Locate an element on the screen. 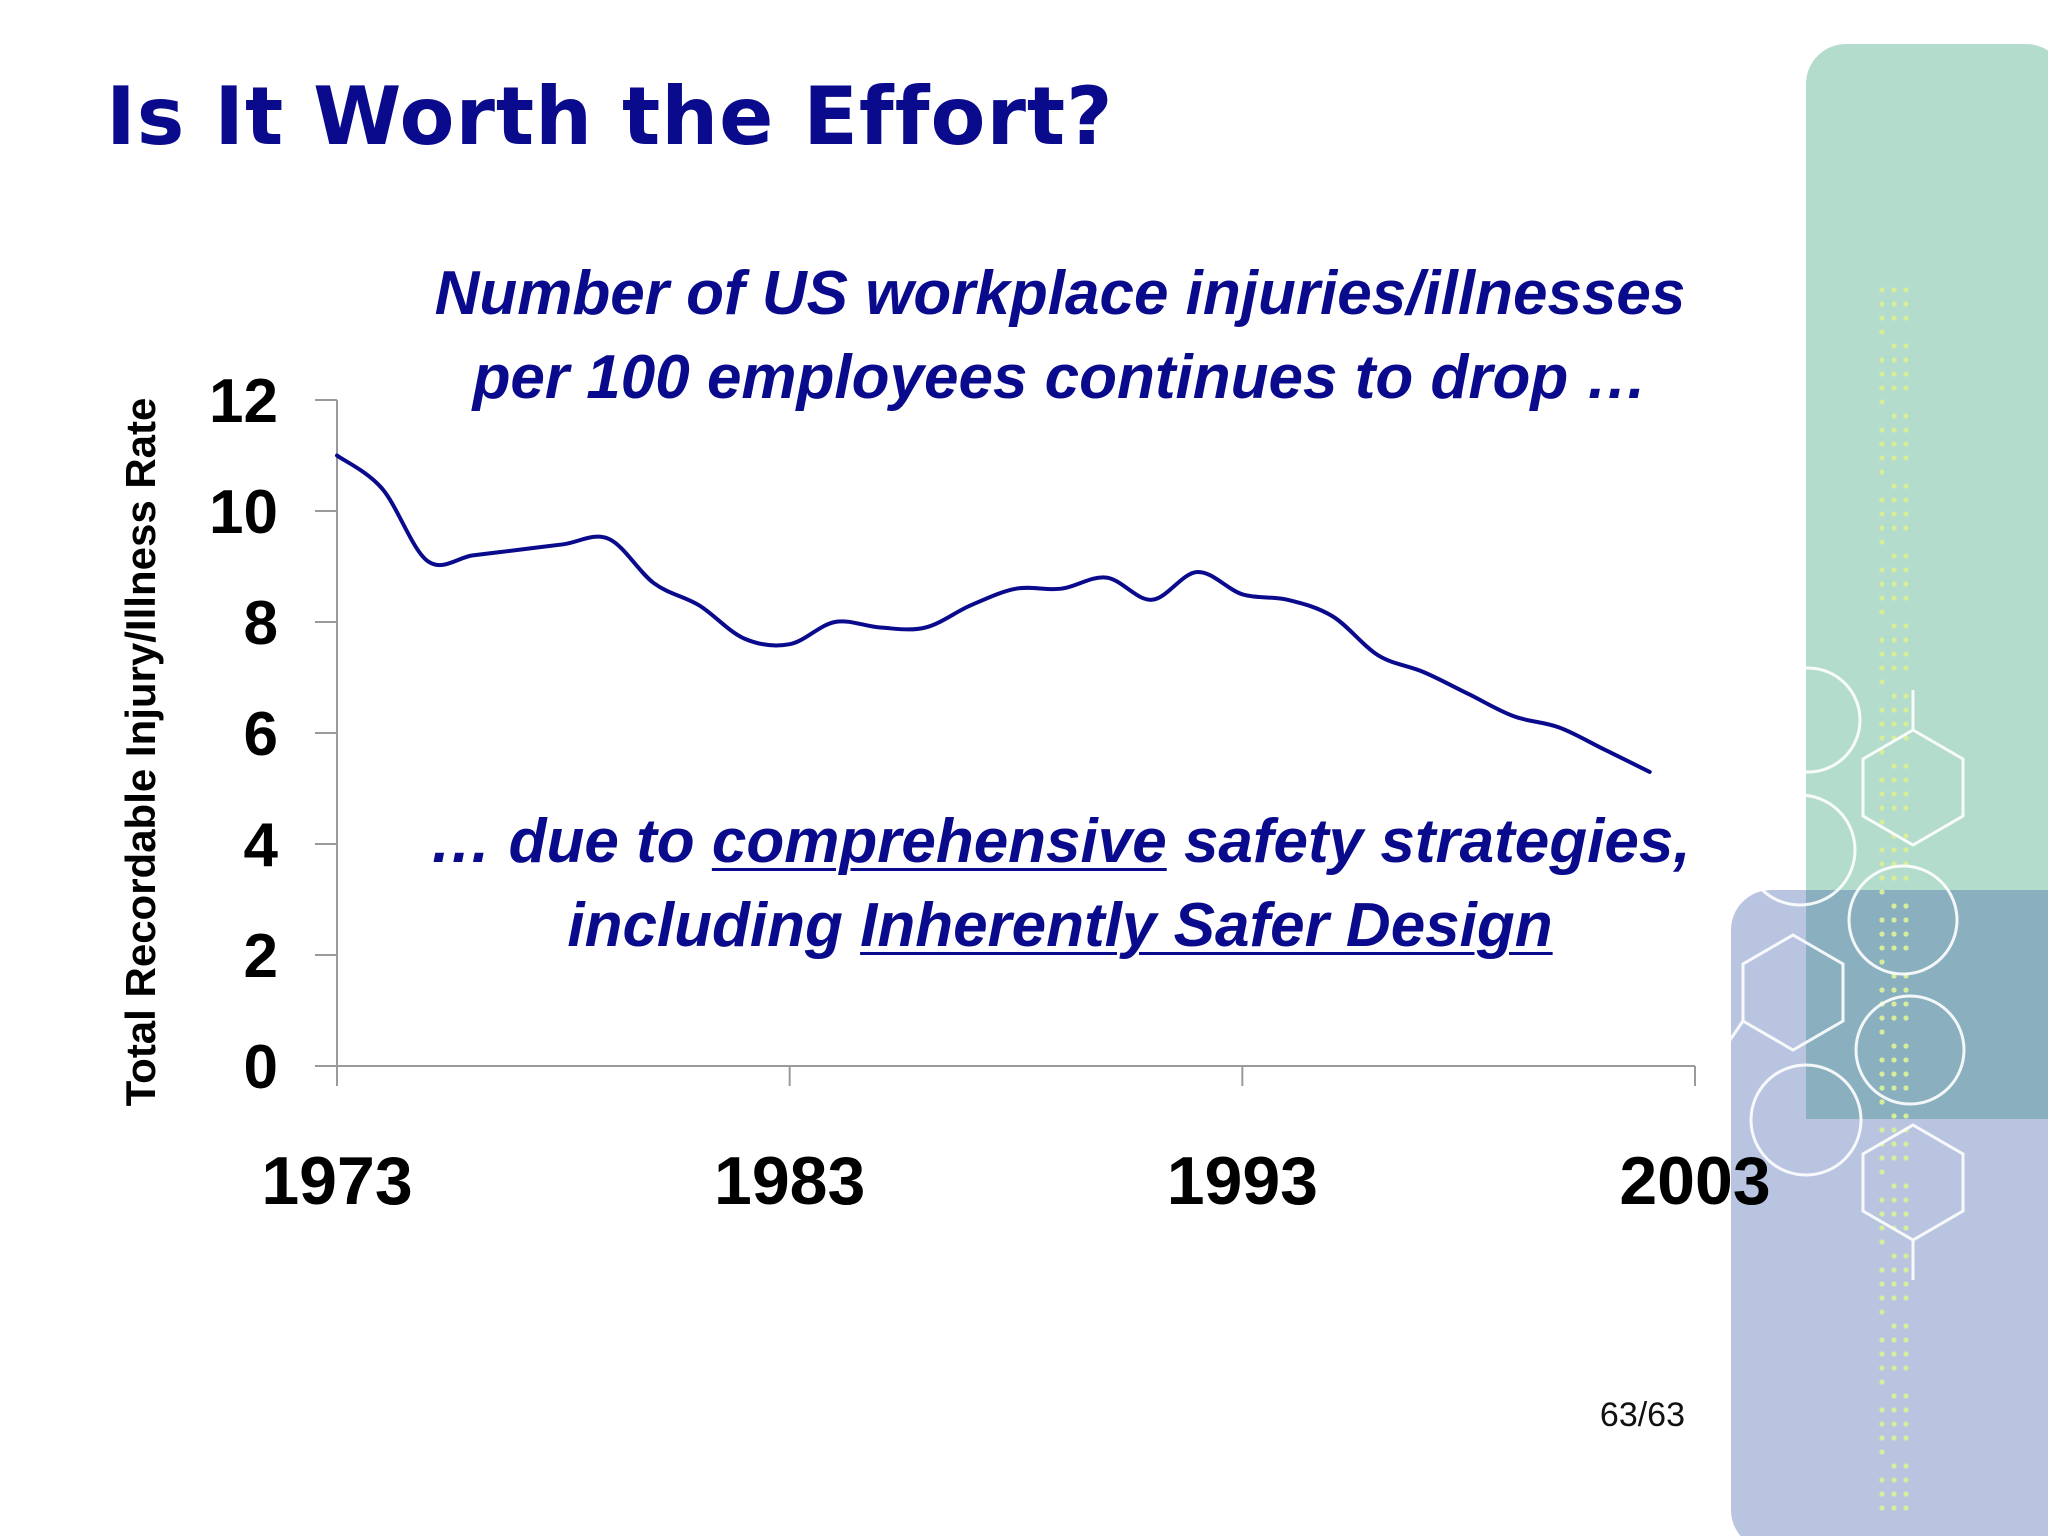  series-points is located at coordinates (993, 614).